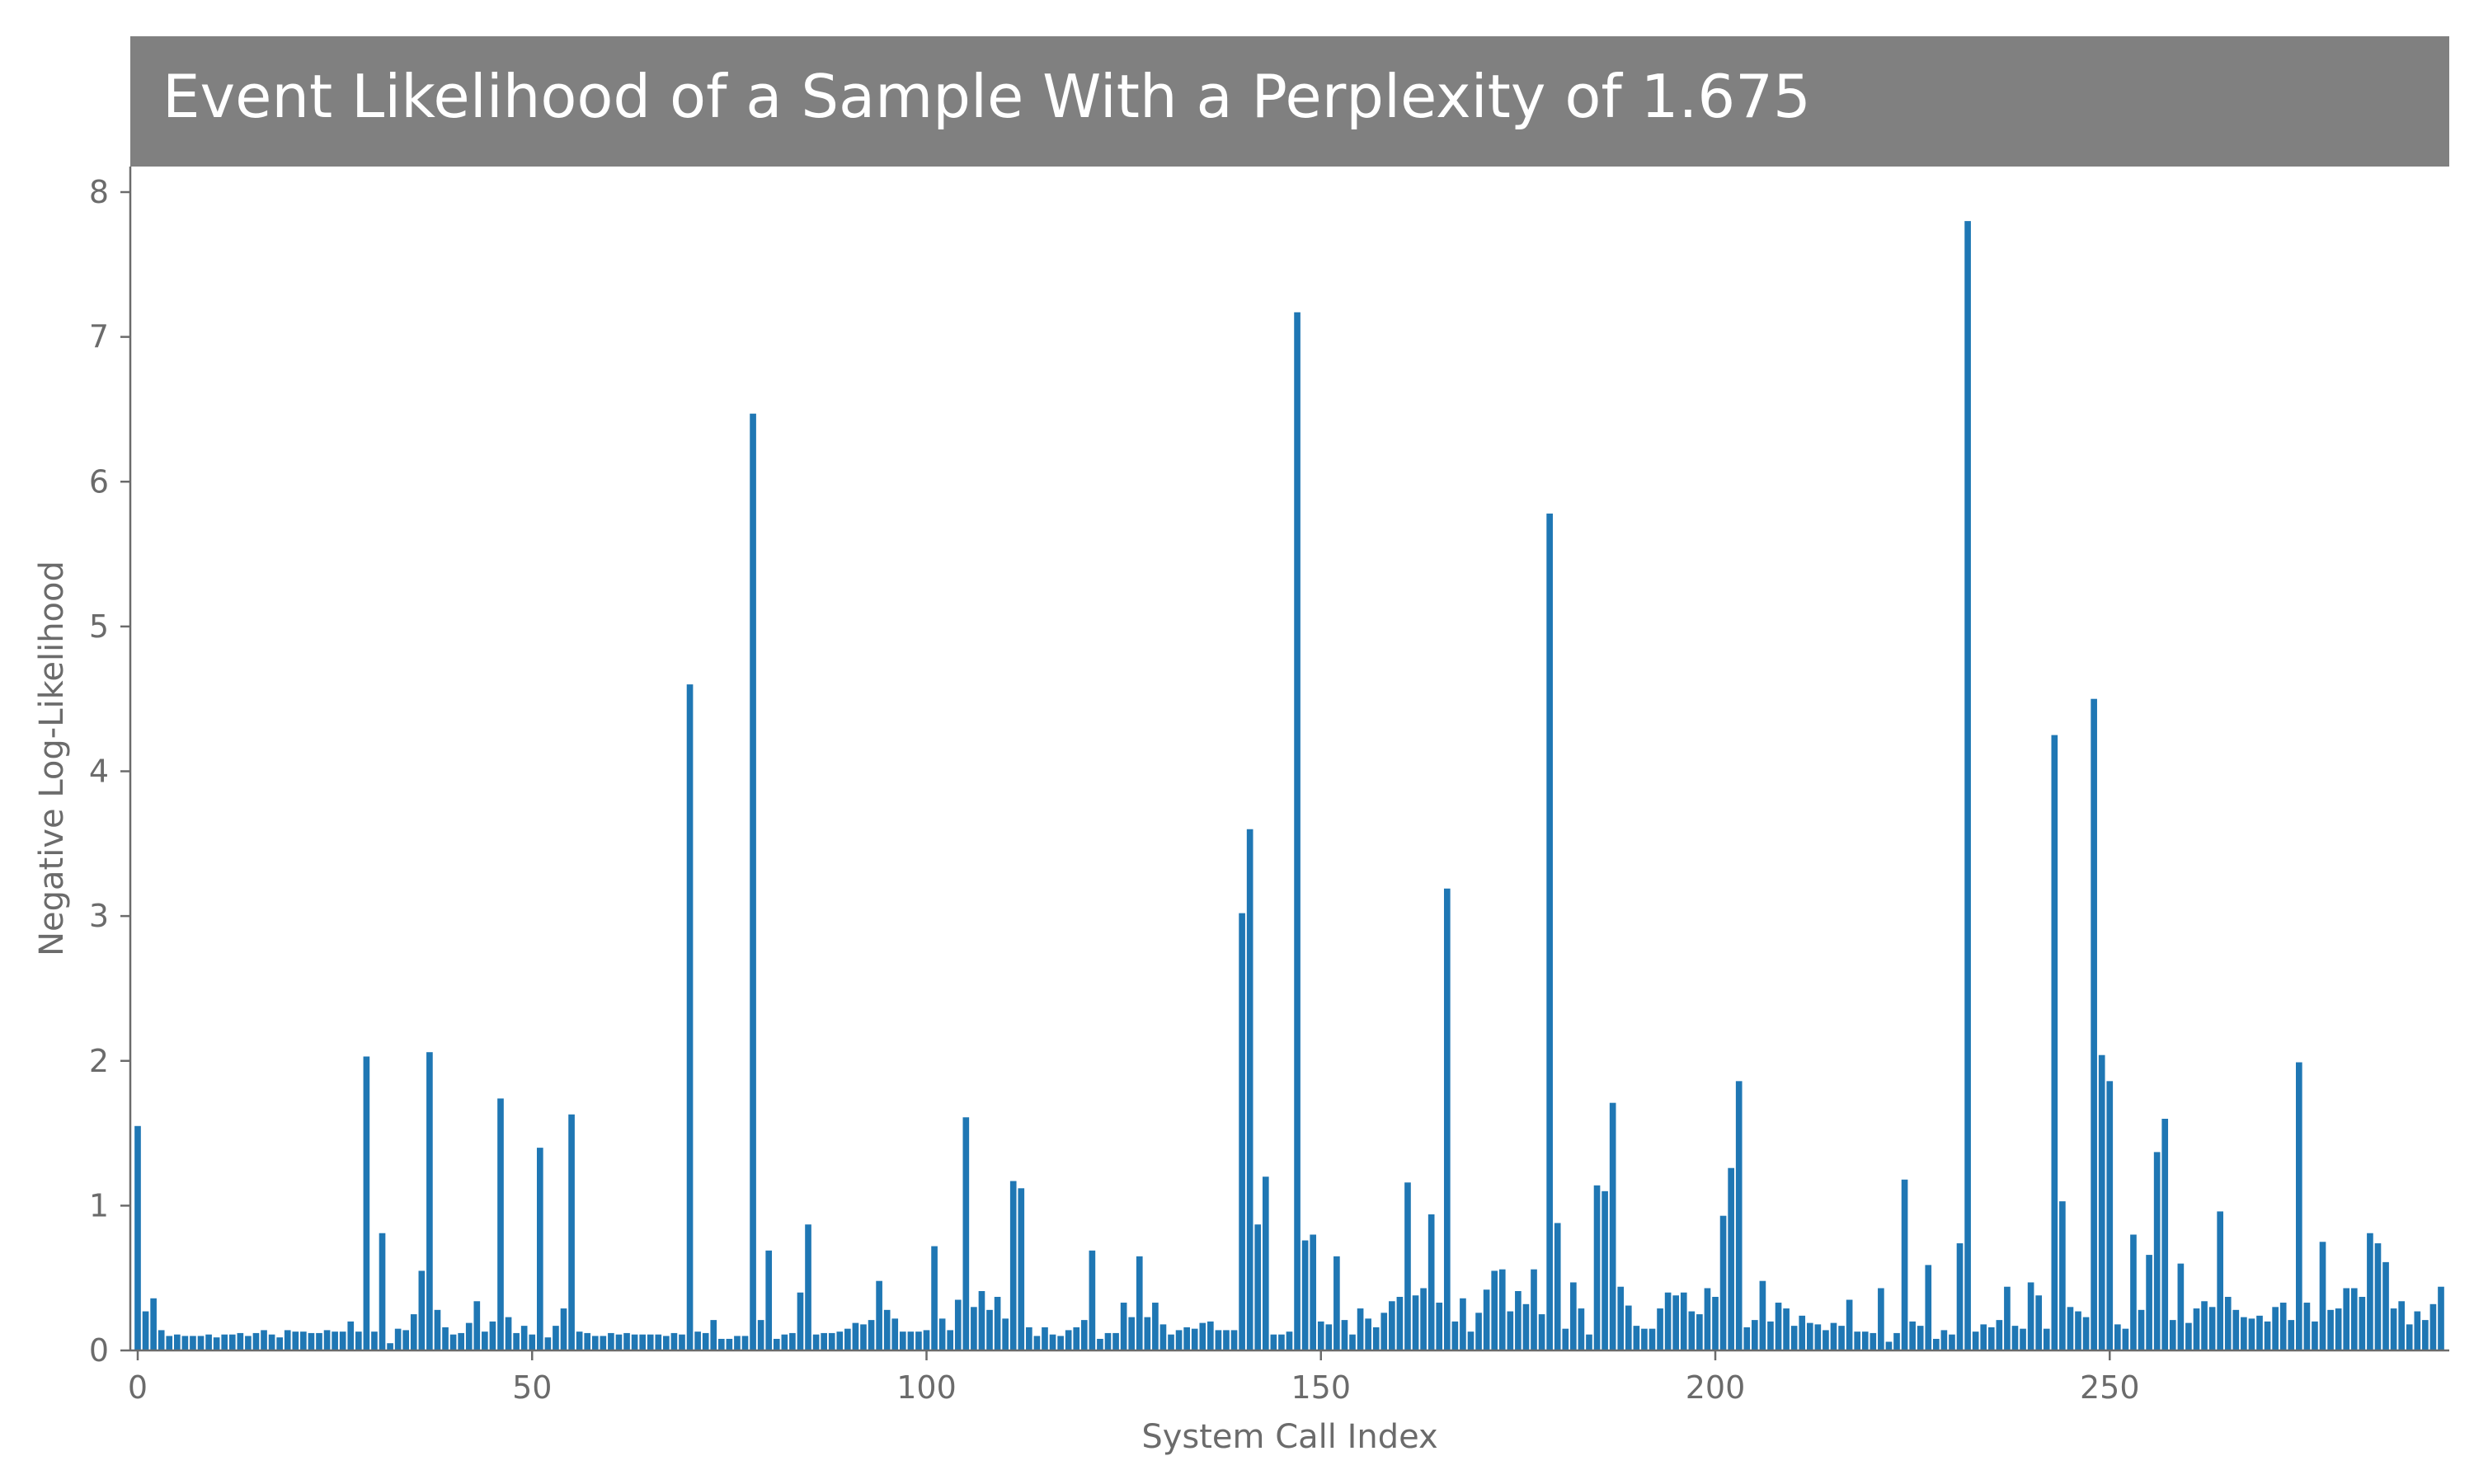  What do you see at coordinates (138, 1387) in the screenshot?
I see `x-tick-label: 0` at bounding box center [138, 1387].